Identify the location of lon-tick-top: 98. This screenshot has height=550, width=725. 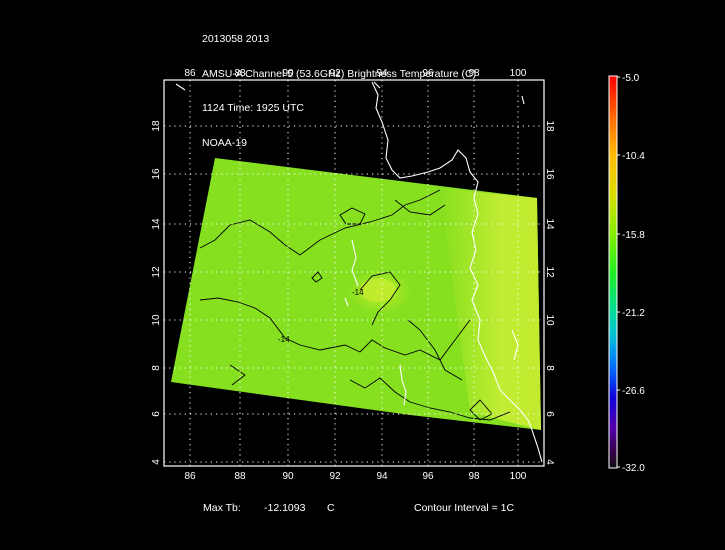
(474, 73).